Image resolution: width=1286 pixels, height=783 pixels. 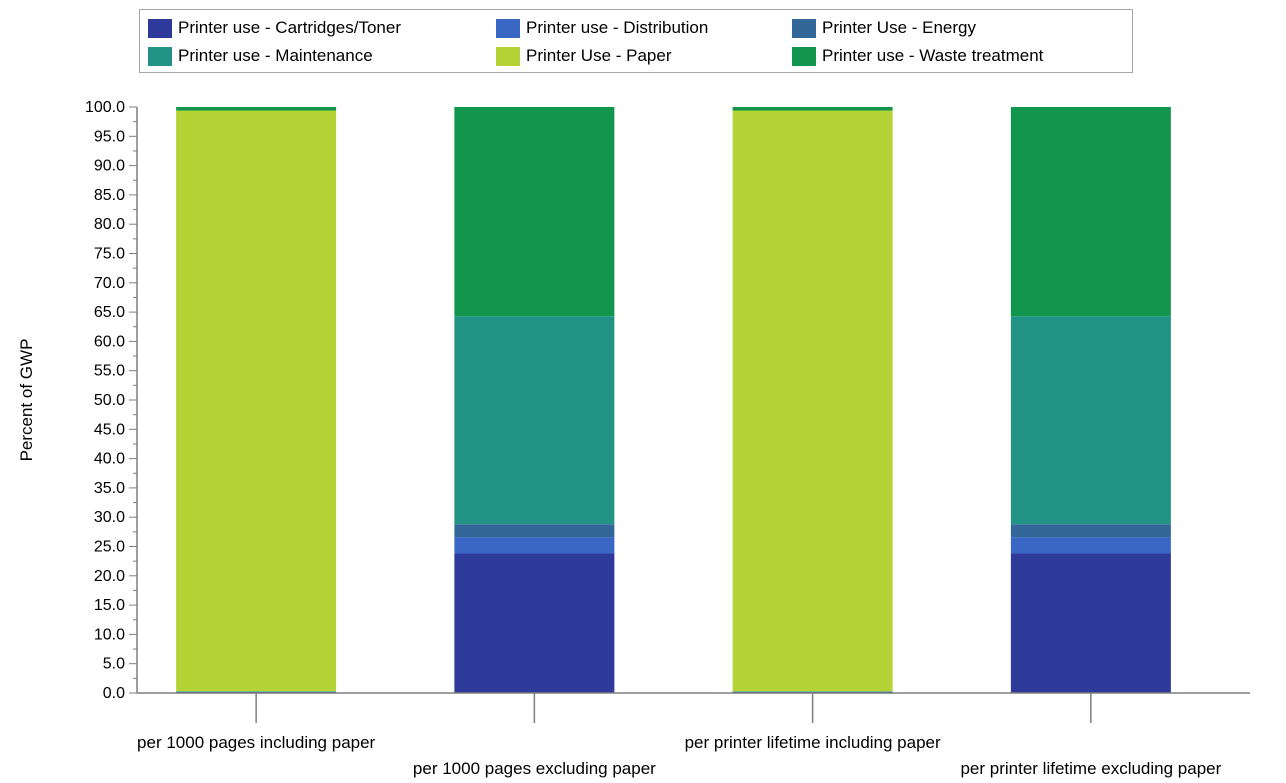 What do you see at coordinates (114, 664) in the screenshot?
I see `y-tick-label: 5.0` at bounding box center [114, 664].